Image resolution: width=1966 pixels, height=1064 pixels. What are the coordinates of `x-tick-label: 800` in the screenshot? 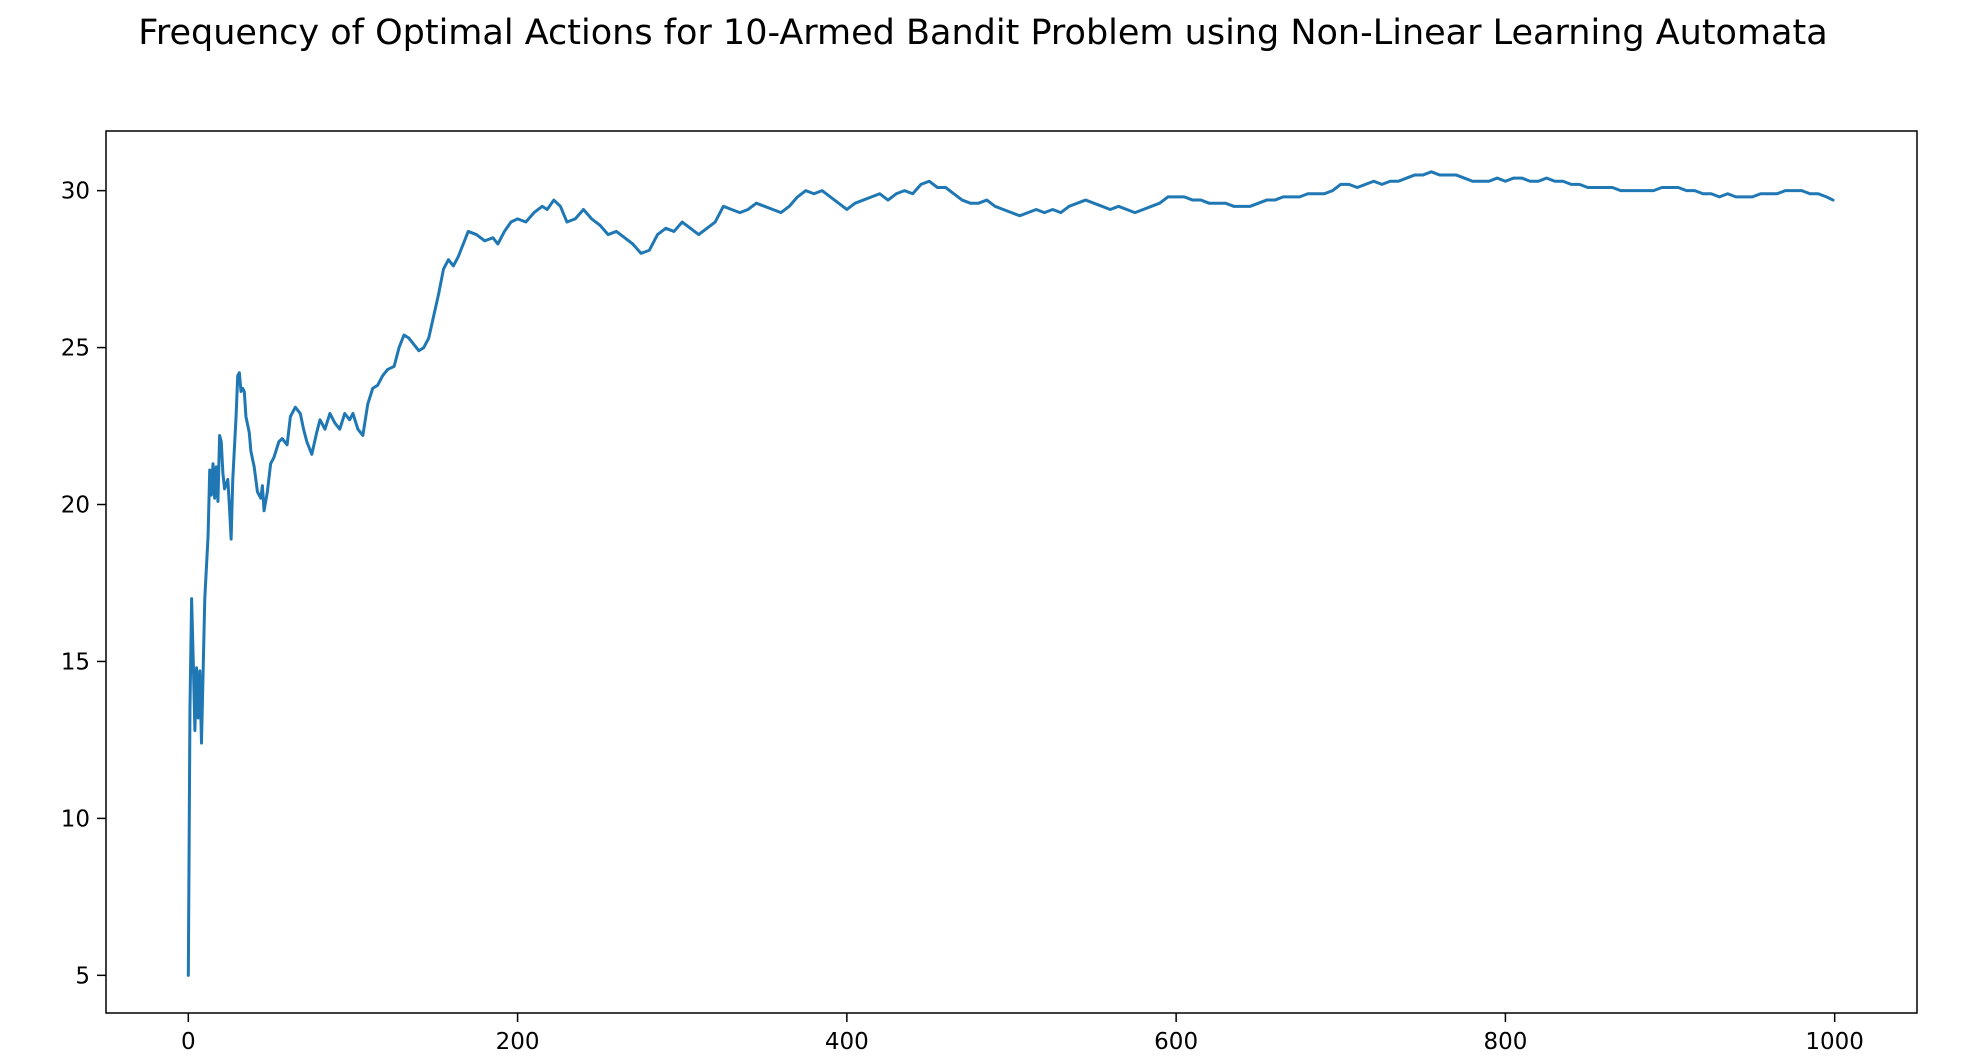 It's located at (1505, 1042).